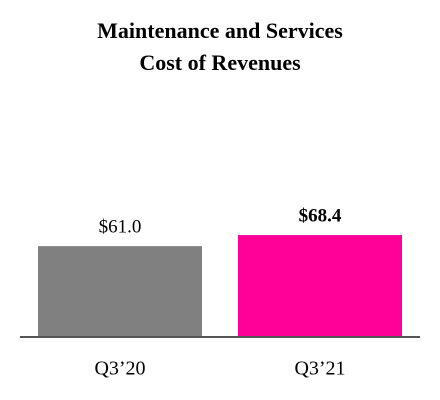 The height and width of the screenshot is (400, 440). What do you see at coordinates (120, 226) in the screenshot?
I see `value-label: $61.0` at bounding box center [120, 226].